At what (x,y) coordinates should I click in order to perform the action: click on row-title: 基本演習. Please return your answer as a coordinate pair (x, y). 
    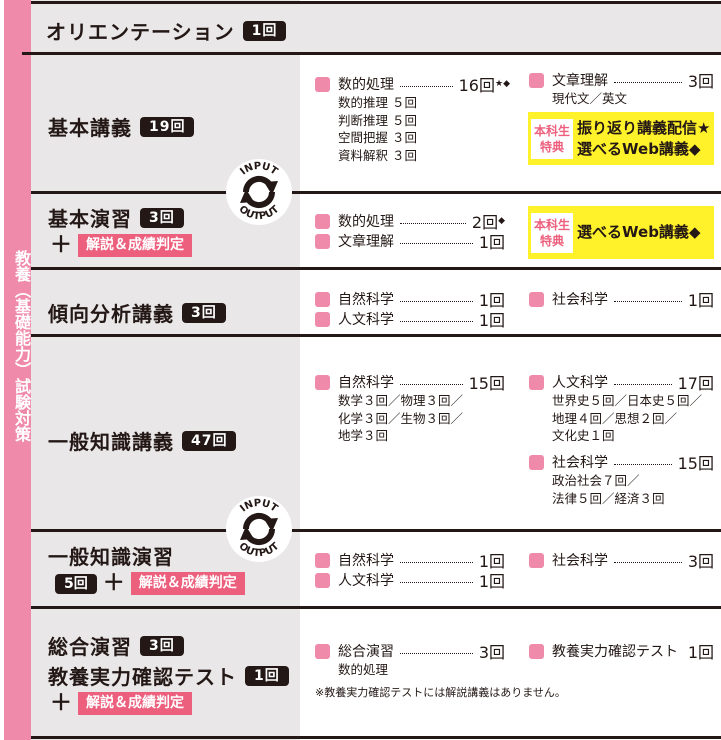
    Looking at the image, I should click on (90, 219).